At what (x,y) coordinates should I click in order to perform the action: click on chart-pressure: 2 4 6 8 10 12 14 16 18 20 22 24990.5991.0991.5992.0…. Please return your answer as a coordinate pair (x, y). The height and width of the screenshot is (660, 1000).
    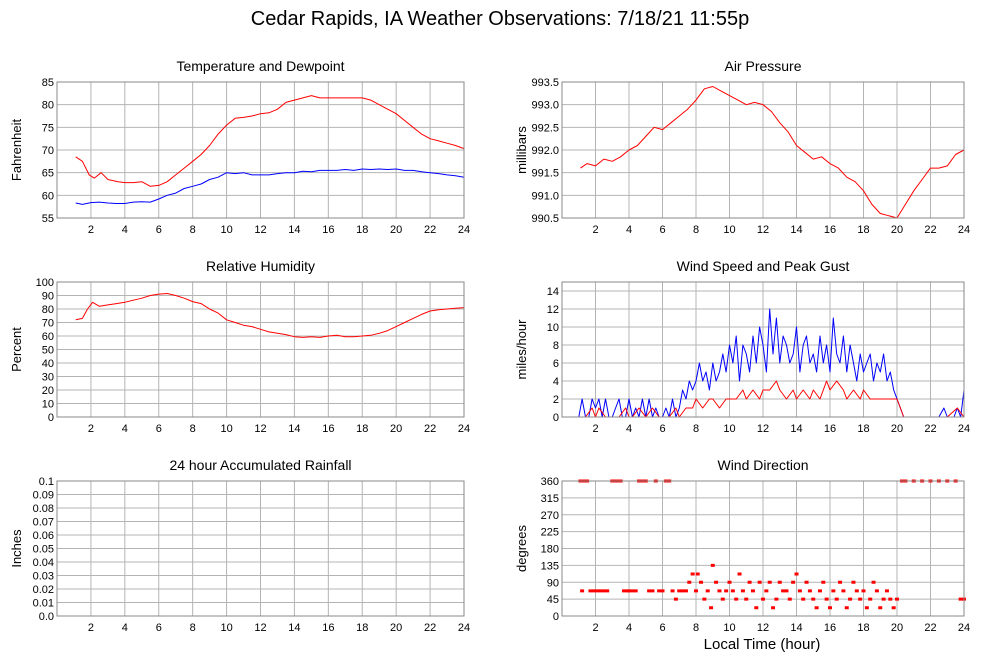
    Looking at the image, I should click on (742, 147).